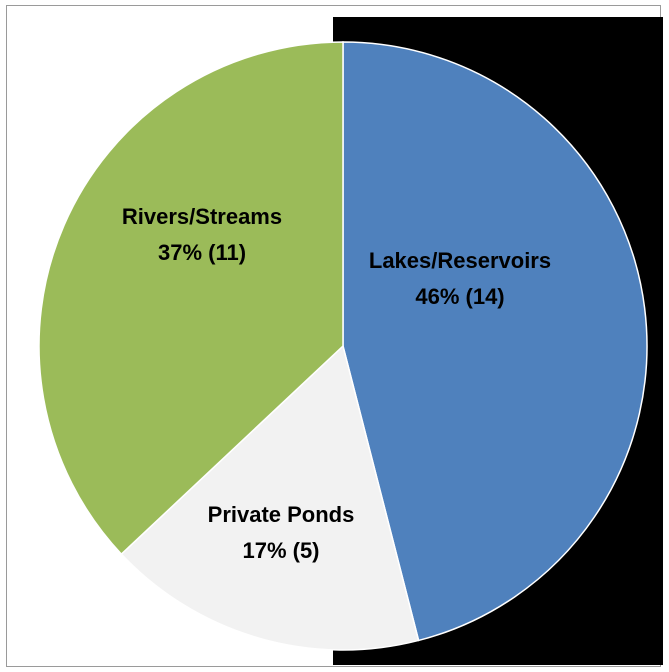 Image resolution: width=669 pixels, height=672 pixels. I want to click on slice-value-rivers: 37% (11), so click(202, 252).